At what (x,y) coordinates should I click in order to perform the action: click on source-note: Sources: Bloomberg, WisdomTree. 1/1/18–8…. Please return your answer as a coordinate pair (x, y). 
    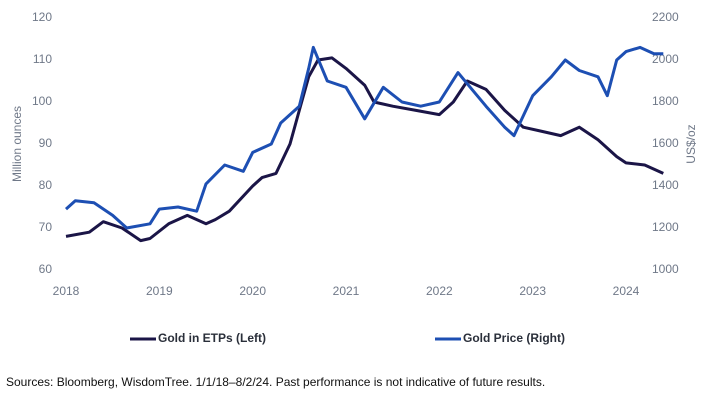
    Looking at the image, I should click on (275, 382).